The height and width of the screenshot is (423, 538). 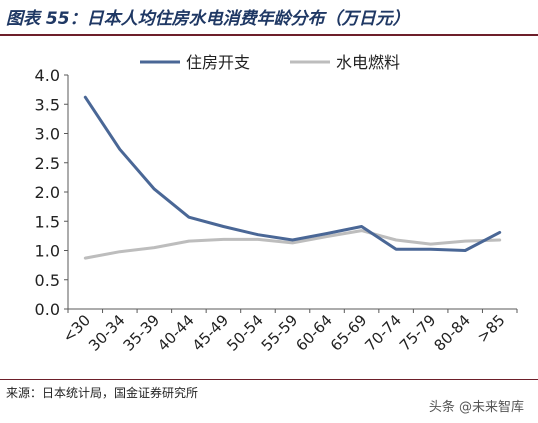 What do you see at coordinates (280, 333) in the screenshot?
I see `x-tick-label: 55-59` at bounding box center [280, 333].